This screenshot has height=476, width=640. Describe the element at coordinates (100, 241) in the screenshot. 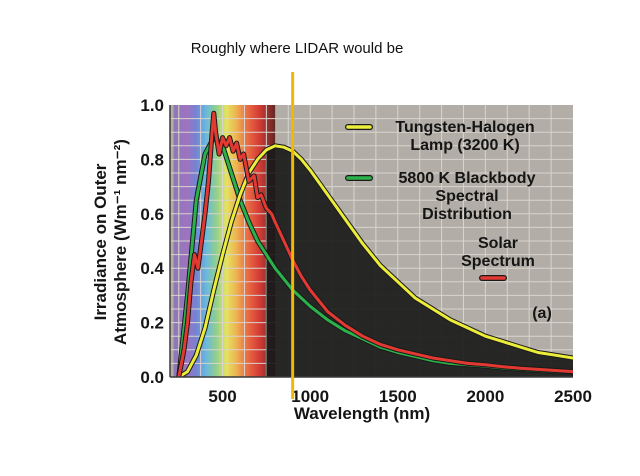

I see `y-axis-label-line1: Irradiance on Outer` at that location.